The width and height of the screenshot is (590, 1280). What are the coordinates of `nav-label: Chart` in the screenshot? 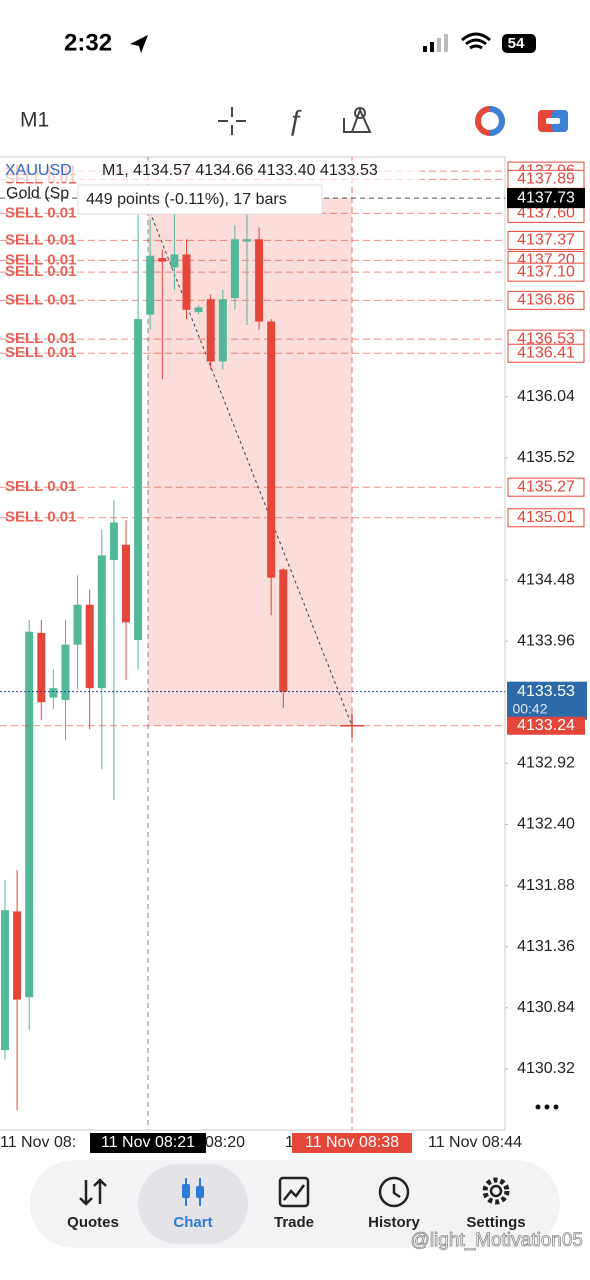 It's located at (192, 1222).